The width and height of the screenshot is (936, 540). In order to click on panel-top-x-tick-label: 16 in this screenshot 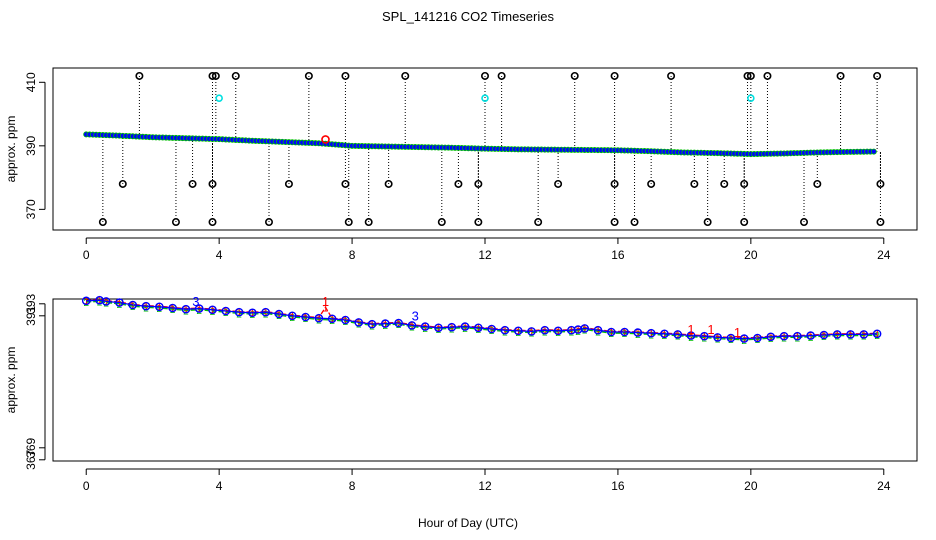, I will do `click(618, 255)`.